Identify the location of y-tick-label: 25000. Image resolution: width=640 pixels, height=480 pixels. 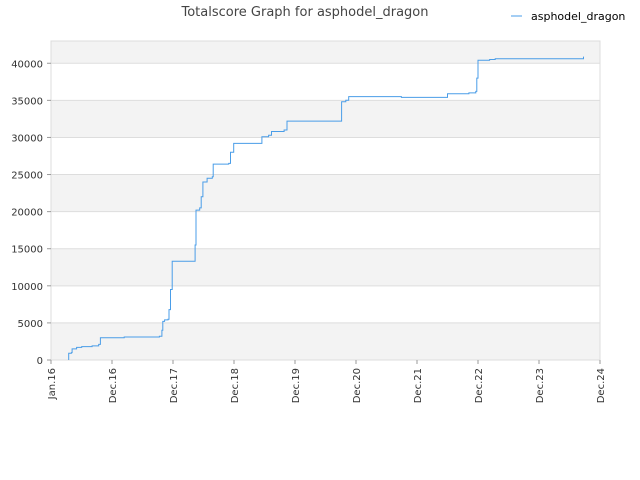
(27, 176).